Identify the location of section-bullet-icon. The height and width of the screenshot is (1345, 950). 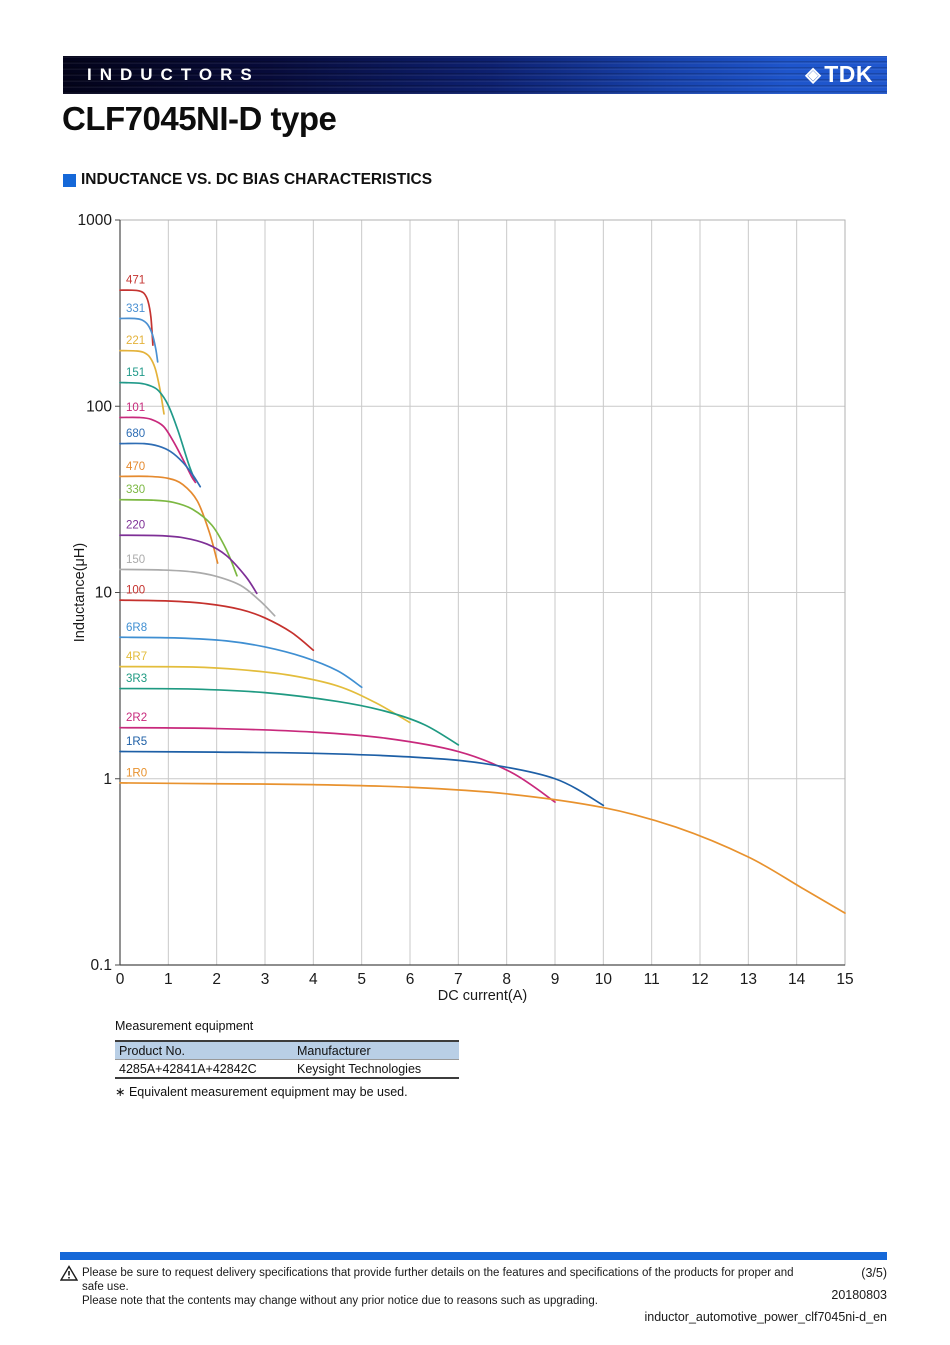
(69, 180).